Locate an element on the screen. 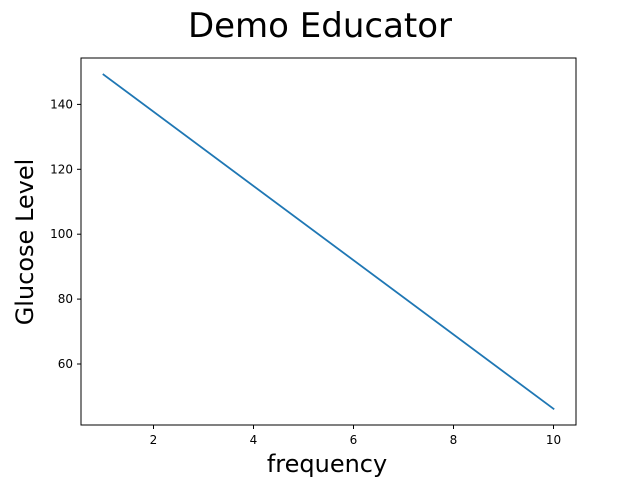  x-tick-label: 4 is located at coordinates (254, 440).